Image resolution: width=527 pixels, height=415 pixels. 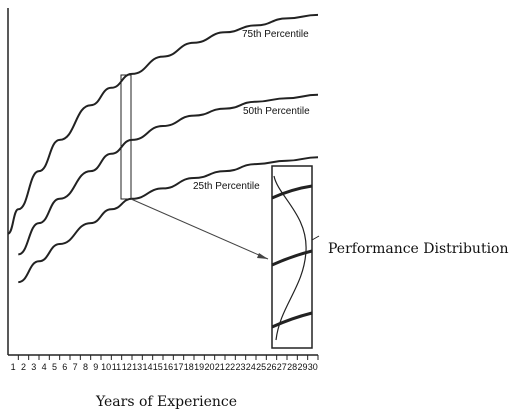 I want to click on x-tick-label: 4, so click(x=44, y=367).